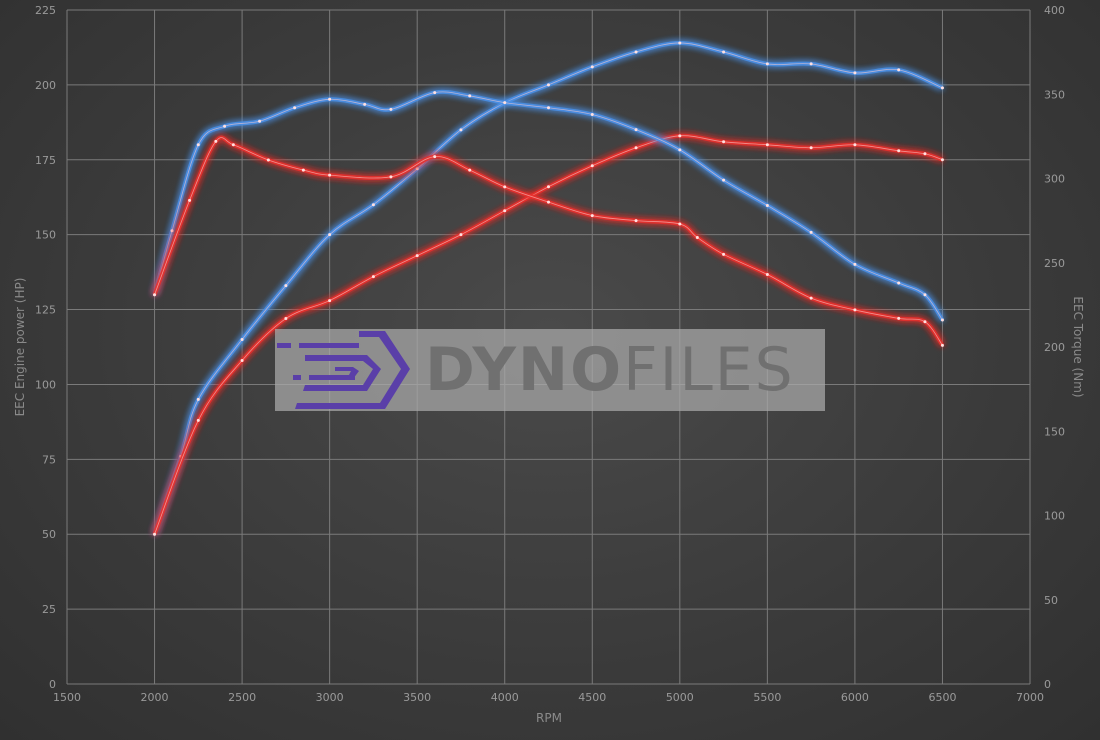 The height and width of the screenshot is (740, 1100). I want to click on x-tick-label: 2500, so click(242, 697).